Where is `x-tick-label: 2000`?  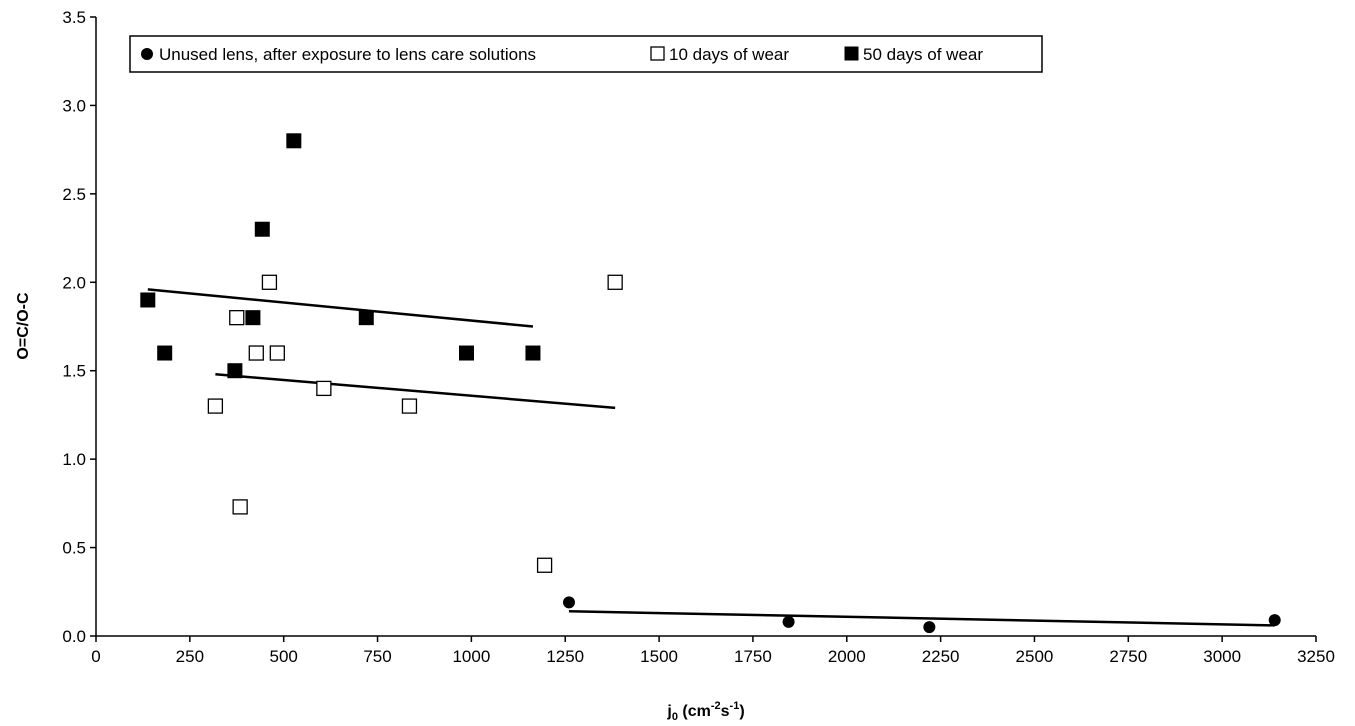
x-tick-label: 2000 is located at coordinates (847, 656).